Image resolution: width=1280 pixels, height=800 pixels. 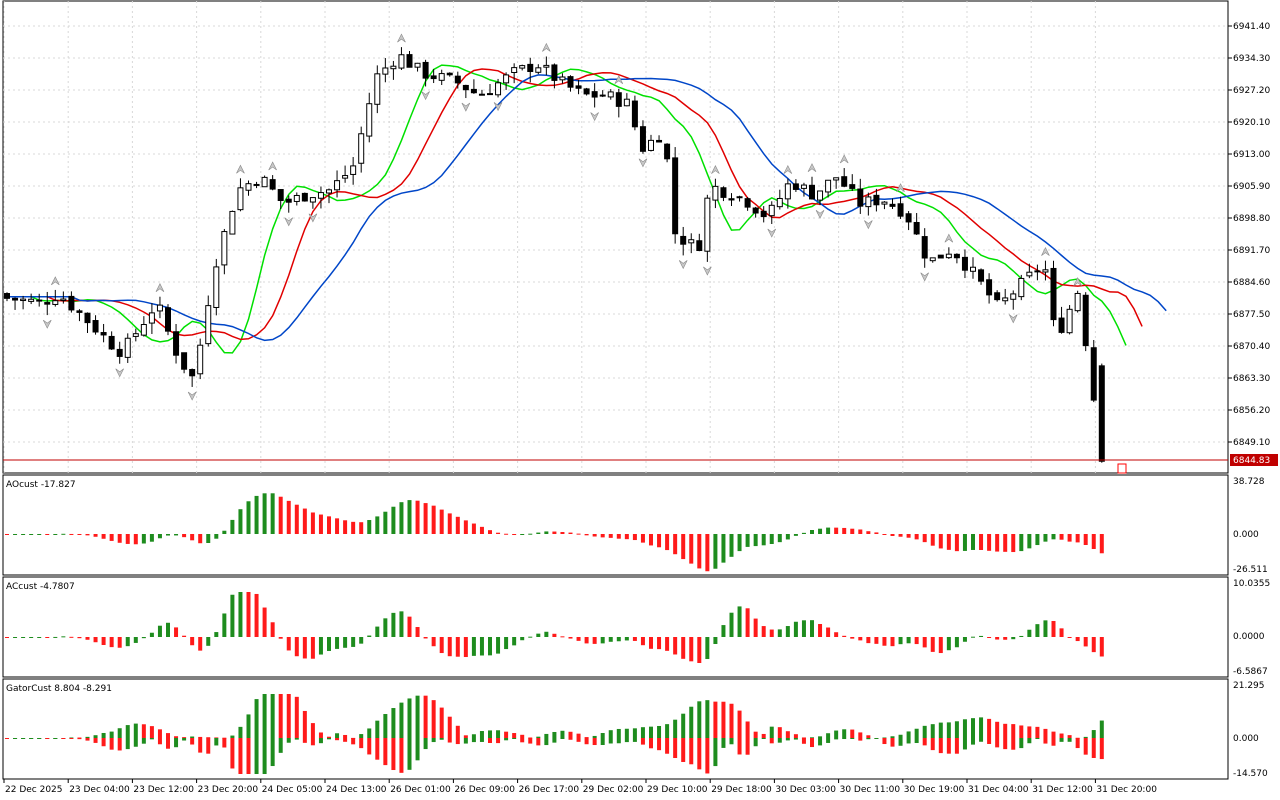 What do you see at coordinates (292, 790) in the screenshot?
I see `time-axis-label: 24 Dec 05:00` at bounding box center [292, 790].